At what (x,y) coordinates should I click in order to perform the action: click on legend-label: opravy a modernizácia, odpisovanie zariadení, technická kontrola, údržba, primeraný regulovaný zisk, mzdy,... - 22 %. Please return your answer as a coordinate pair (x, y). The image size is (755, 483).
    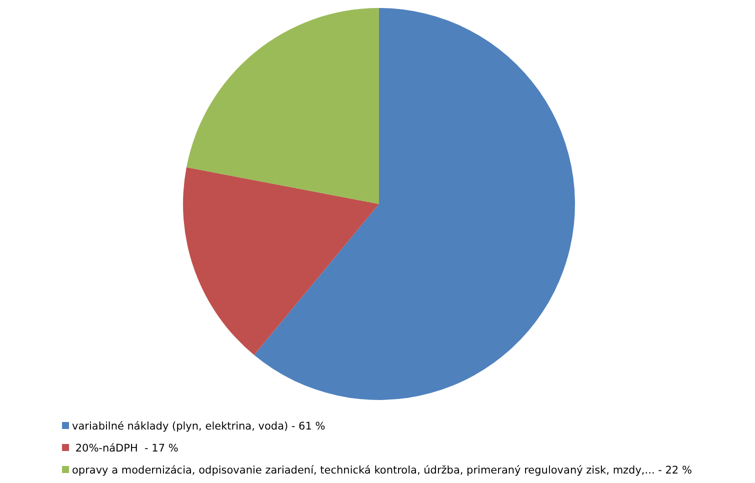
    Looking at the image, I should click on (382, 470).